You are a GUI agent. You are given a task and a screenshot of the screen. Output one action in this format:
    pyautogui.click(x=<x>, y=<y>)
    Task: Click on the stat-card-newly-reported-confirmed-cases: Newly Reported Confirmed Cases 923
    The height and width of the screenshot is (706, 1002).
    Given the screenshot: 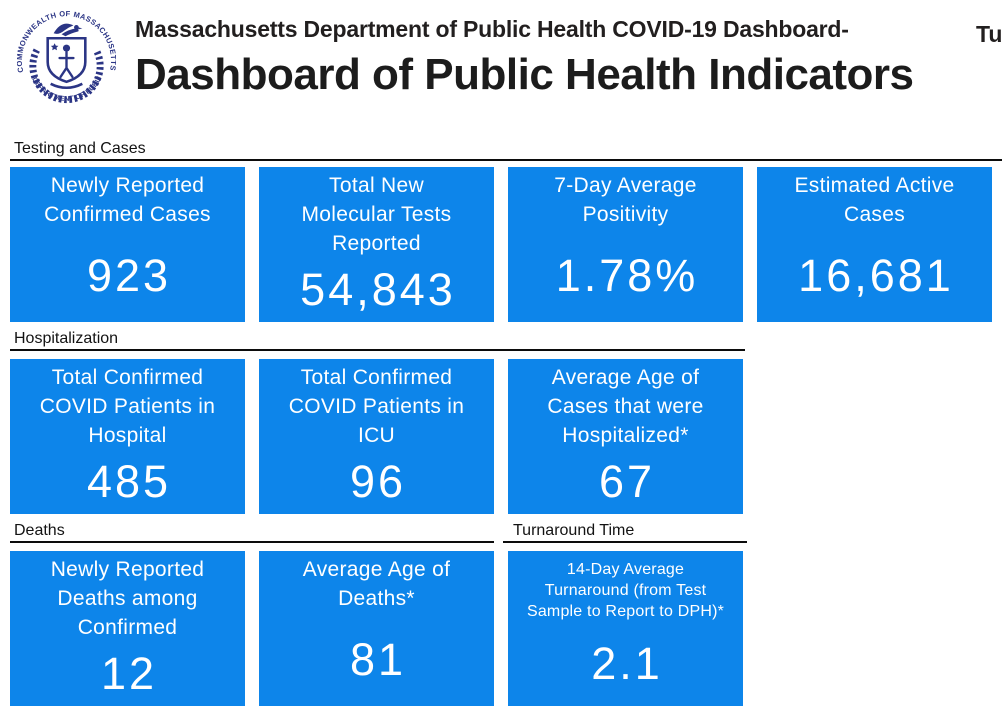 What is the action you would take?
    pyautogui.click(x=127, y=244)
    